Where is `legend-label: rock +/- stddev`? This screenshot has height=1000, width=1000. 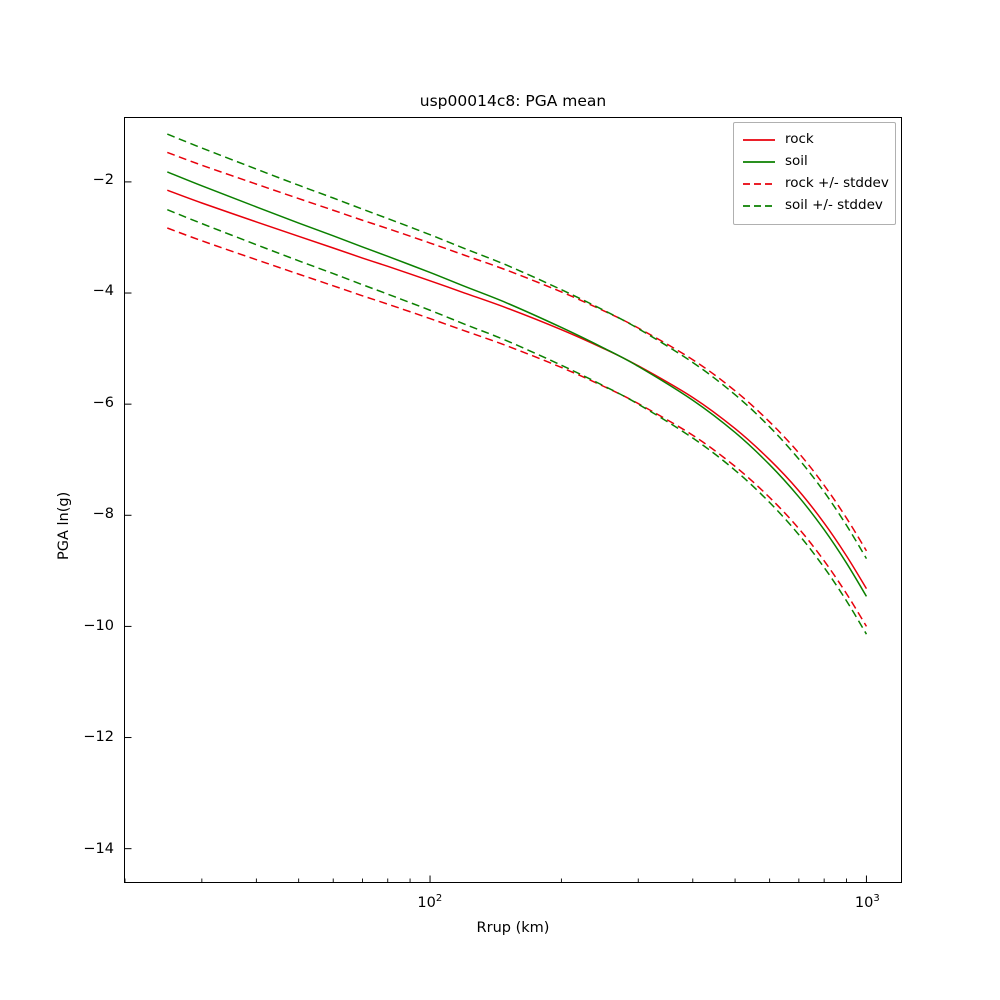
legend-label: rock +/- stddev is located at coordinates (837, 183).